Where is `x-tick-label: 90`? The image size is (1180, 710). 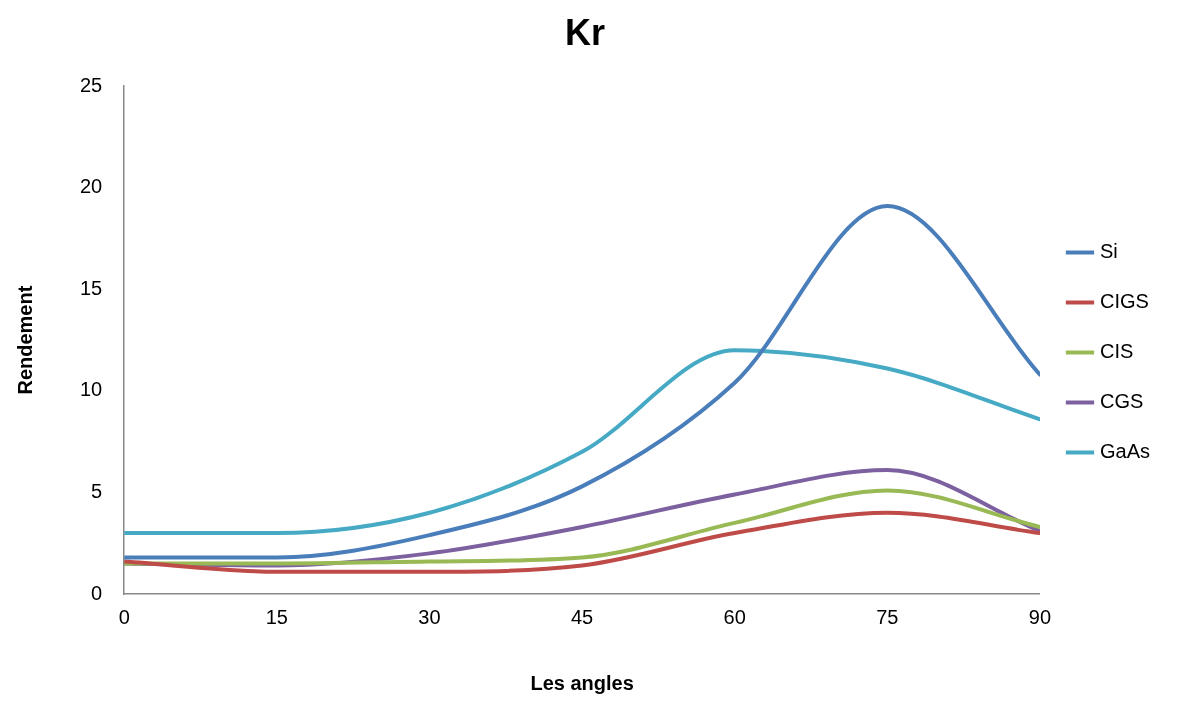 x-tick-label: 90 is located at coordinates (1040, 616).